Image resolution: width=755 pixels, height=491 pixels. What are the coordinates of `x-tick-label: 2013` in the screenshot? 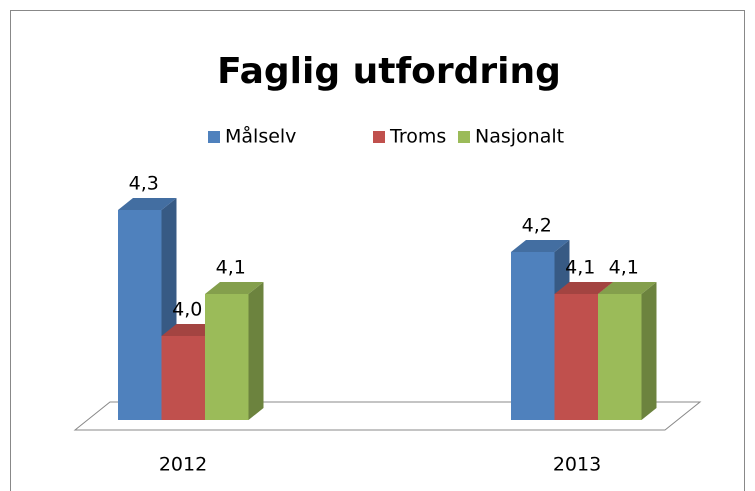 It's located at (577, 465).